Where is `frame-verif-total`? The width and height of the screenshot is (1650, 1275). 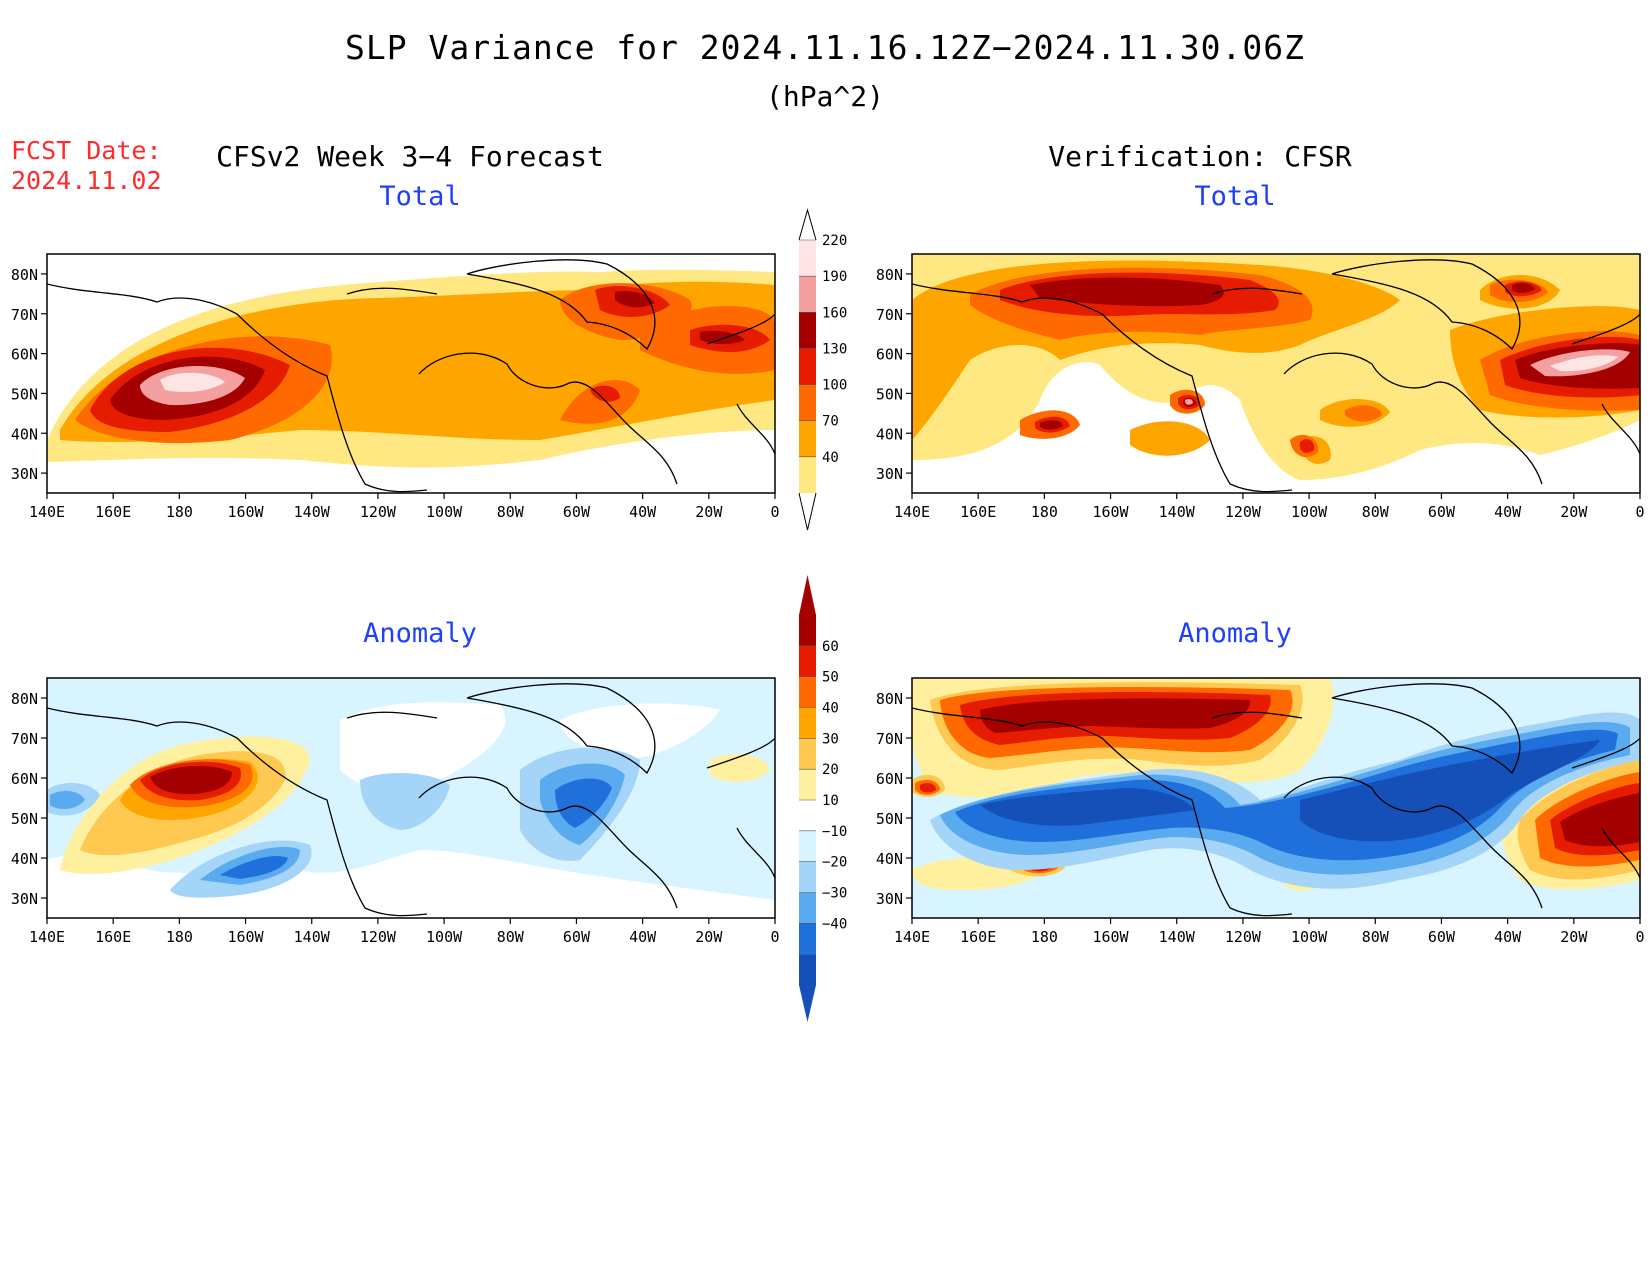
frame-verif-total is located at coordinates (1276, 373).